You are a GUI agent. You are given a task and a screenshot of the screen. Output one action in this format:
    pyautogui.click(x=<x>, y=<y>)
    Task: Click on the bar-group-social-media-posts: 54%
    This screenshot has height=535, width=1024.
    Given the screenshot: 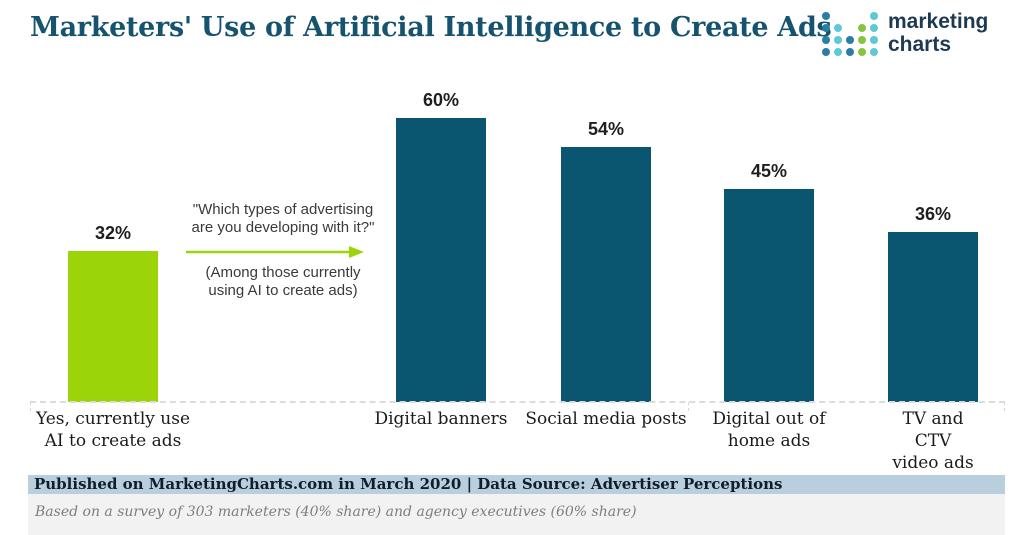 What is the action you would take?
    pyautogui.click(x=606, y=260)
    